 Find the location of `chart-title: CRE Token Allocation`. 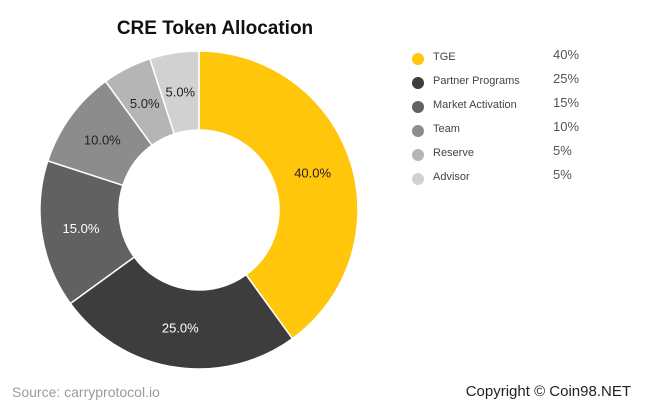

chart-title: CRE Token Allocation is located at coordinates (215, 28).